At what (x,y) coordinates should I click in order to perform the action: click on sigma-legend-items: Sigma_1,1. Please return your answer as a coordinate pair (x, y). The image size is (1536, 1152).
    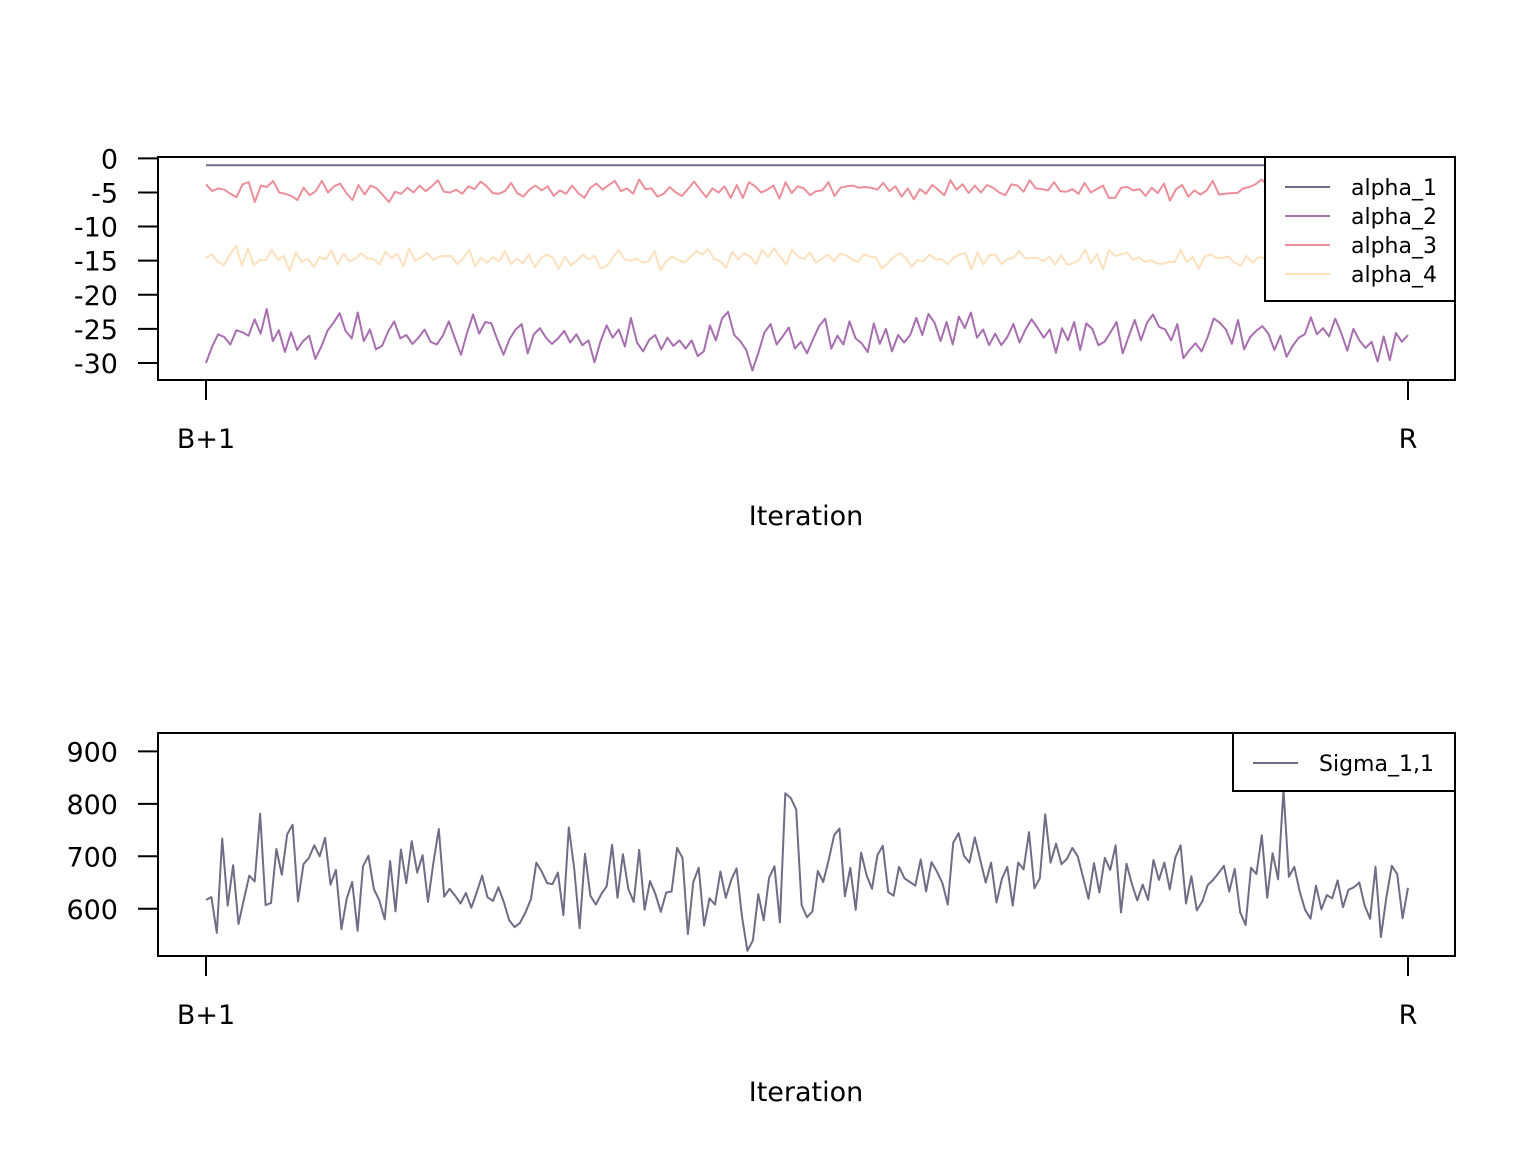
    Looking at the image, I should click on (1343, 764).